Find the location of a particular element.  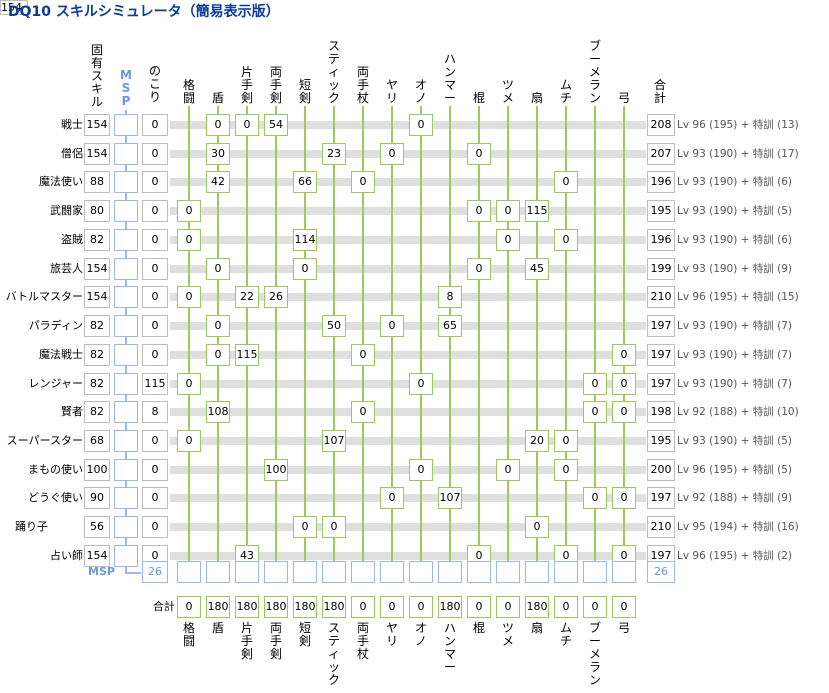

skill-input: 65 is located at coordinates (450, 326).